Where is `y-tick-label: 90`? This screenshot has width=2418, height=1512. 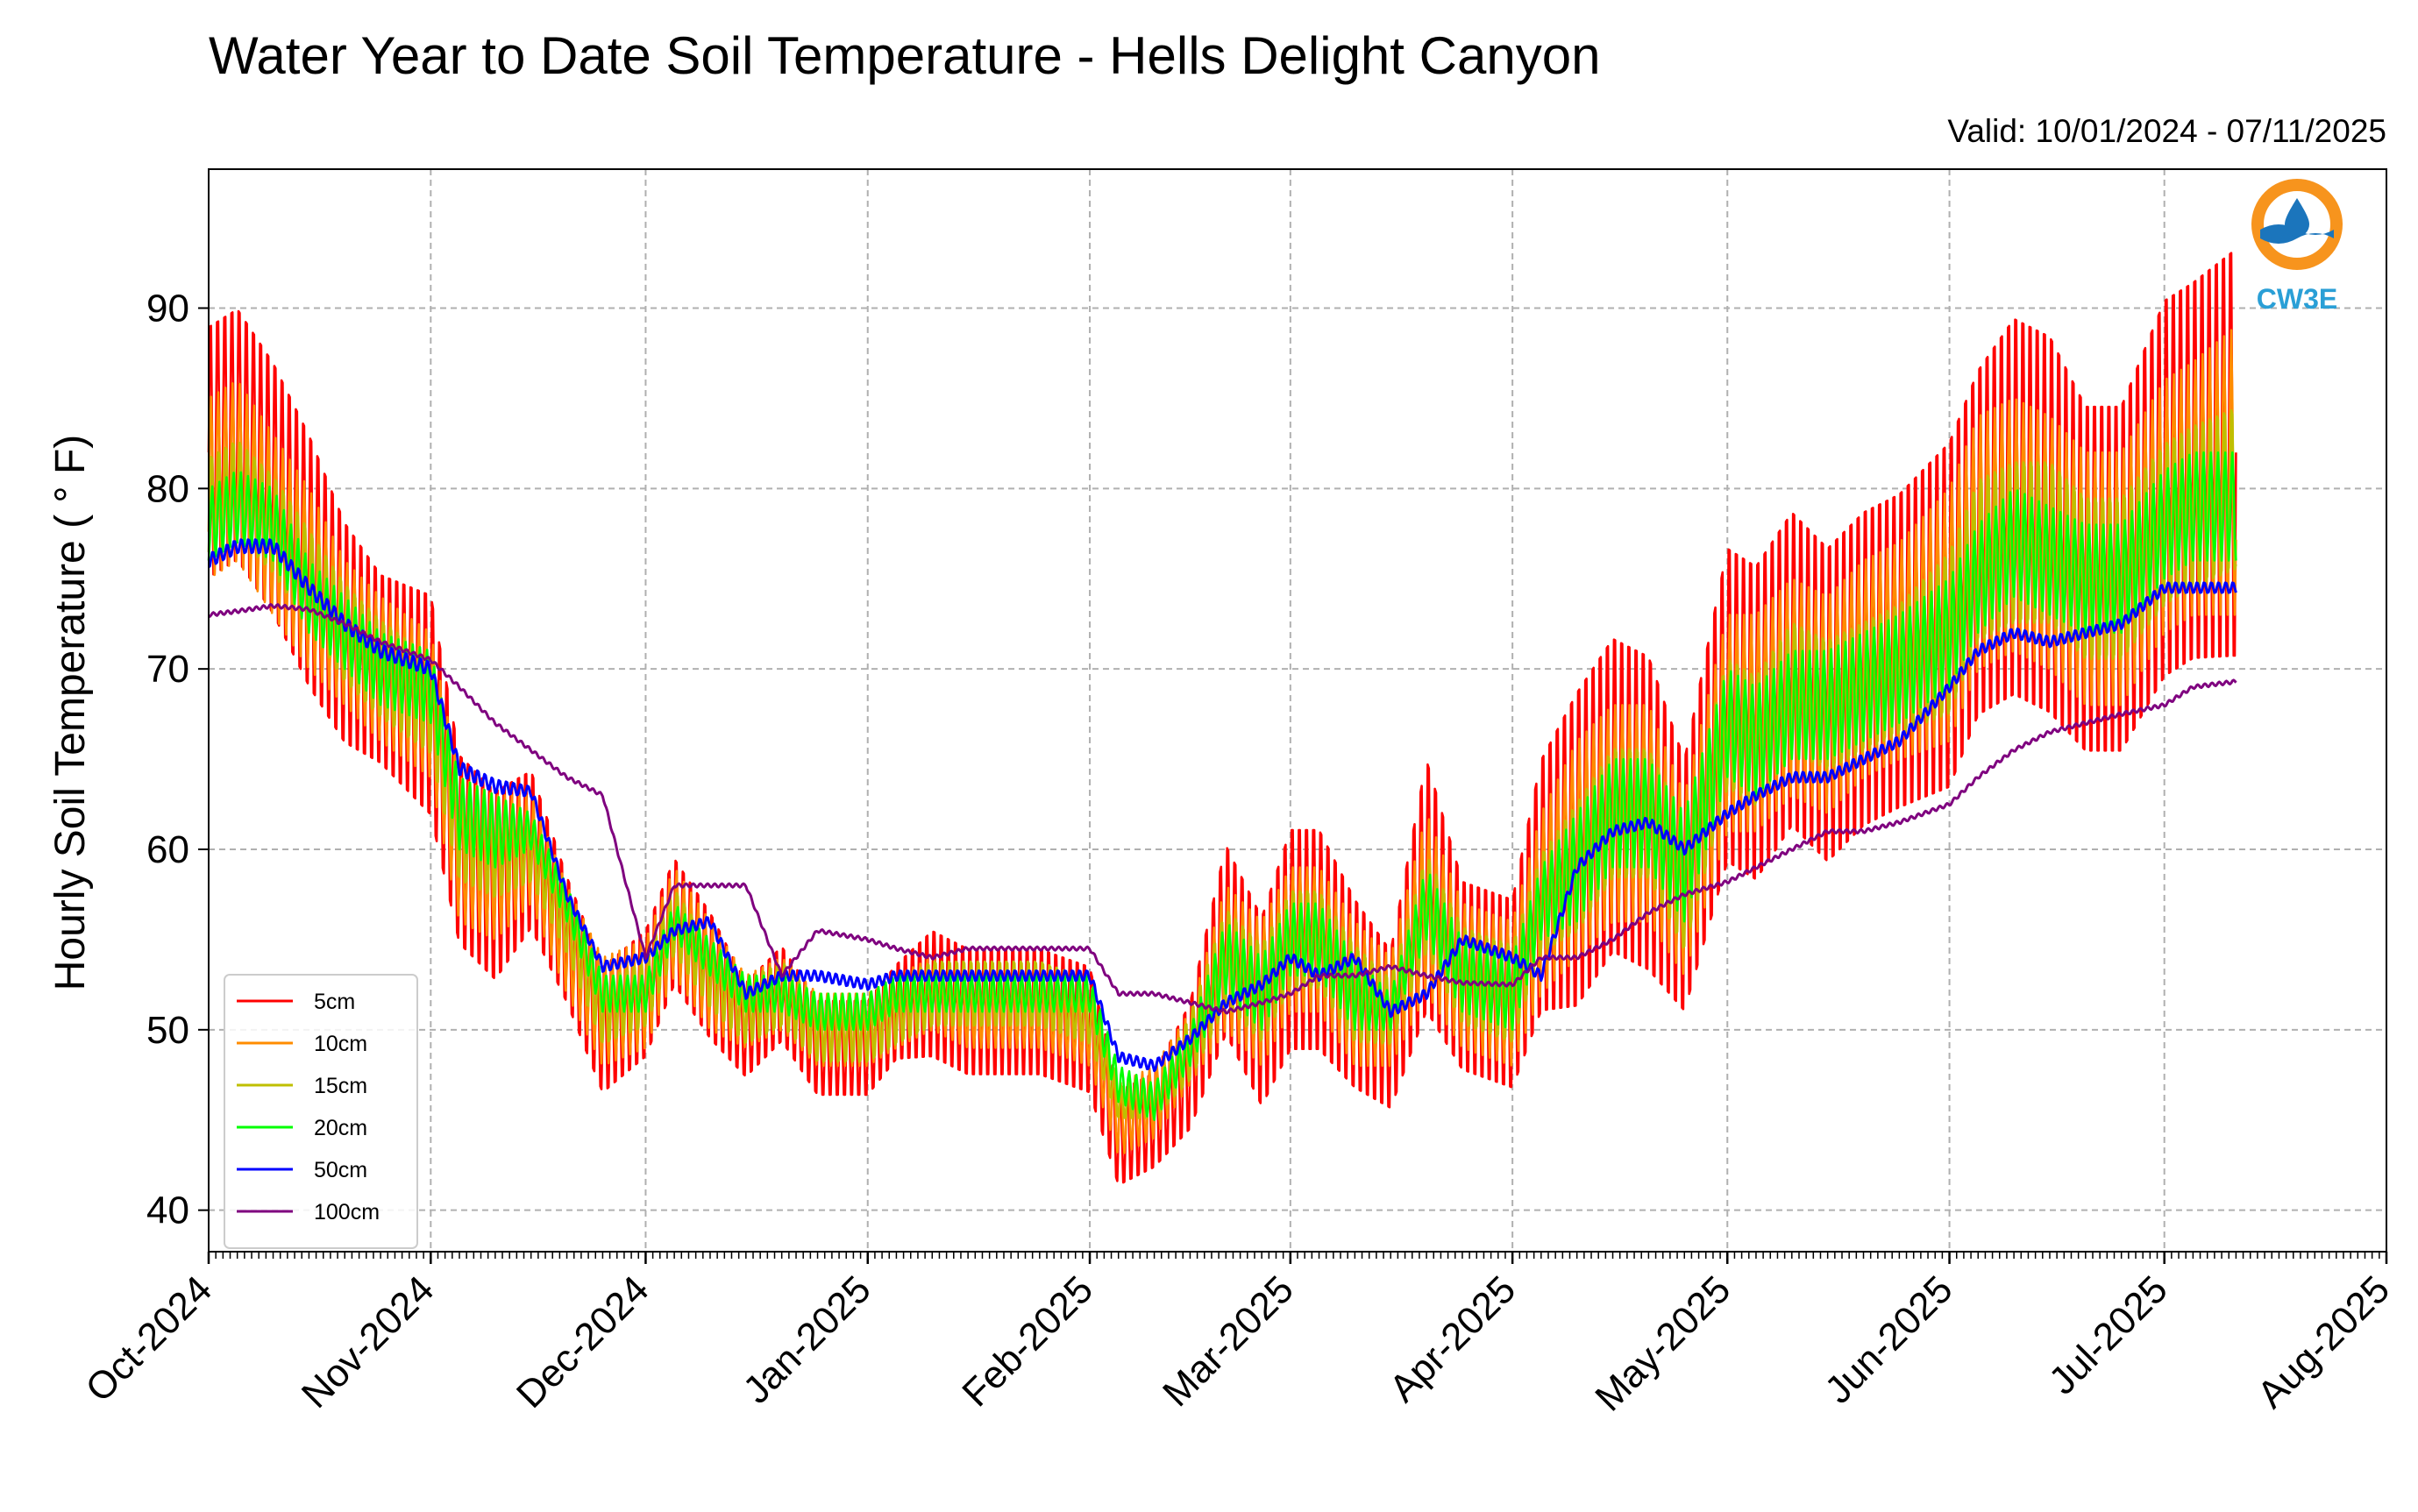 y-tick-label: 90 is located at coordinates (167, 308).